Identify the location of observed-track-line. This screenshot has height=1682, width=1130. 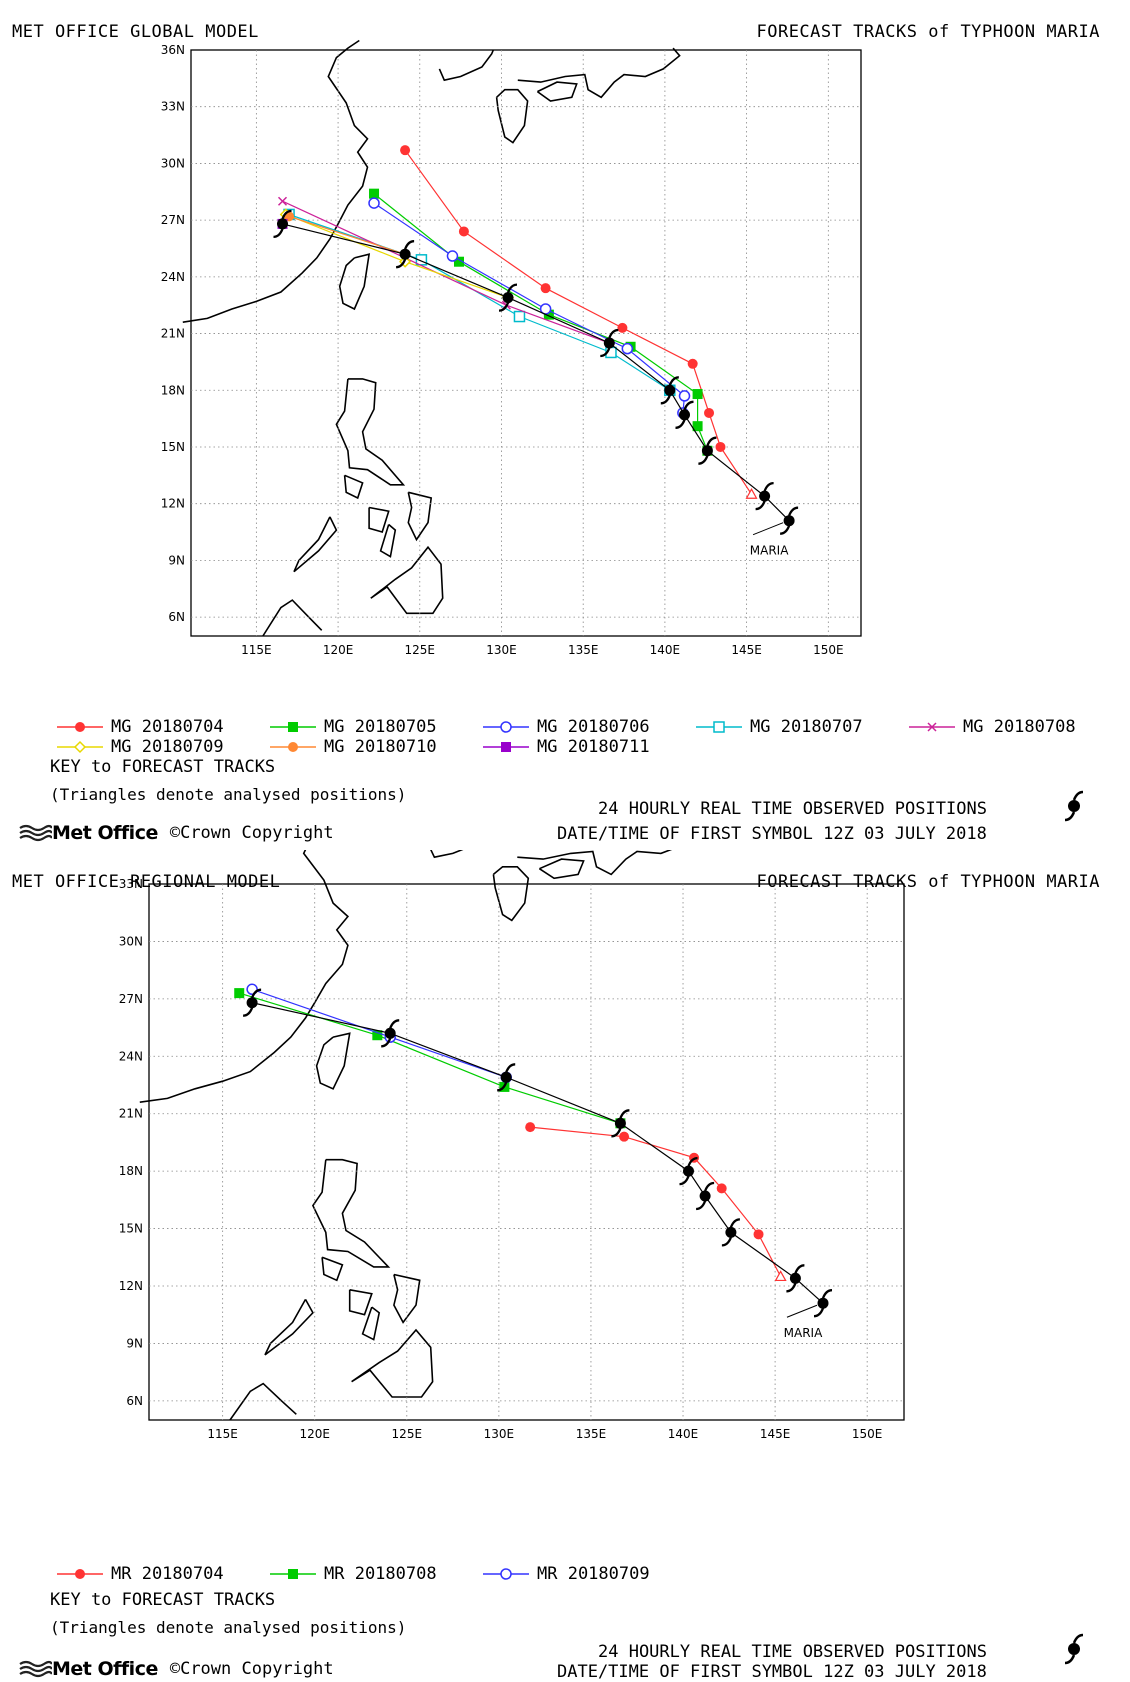
(537, 1153).